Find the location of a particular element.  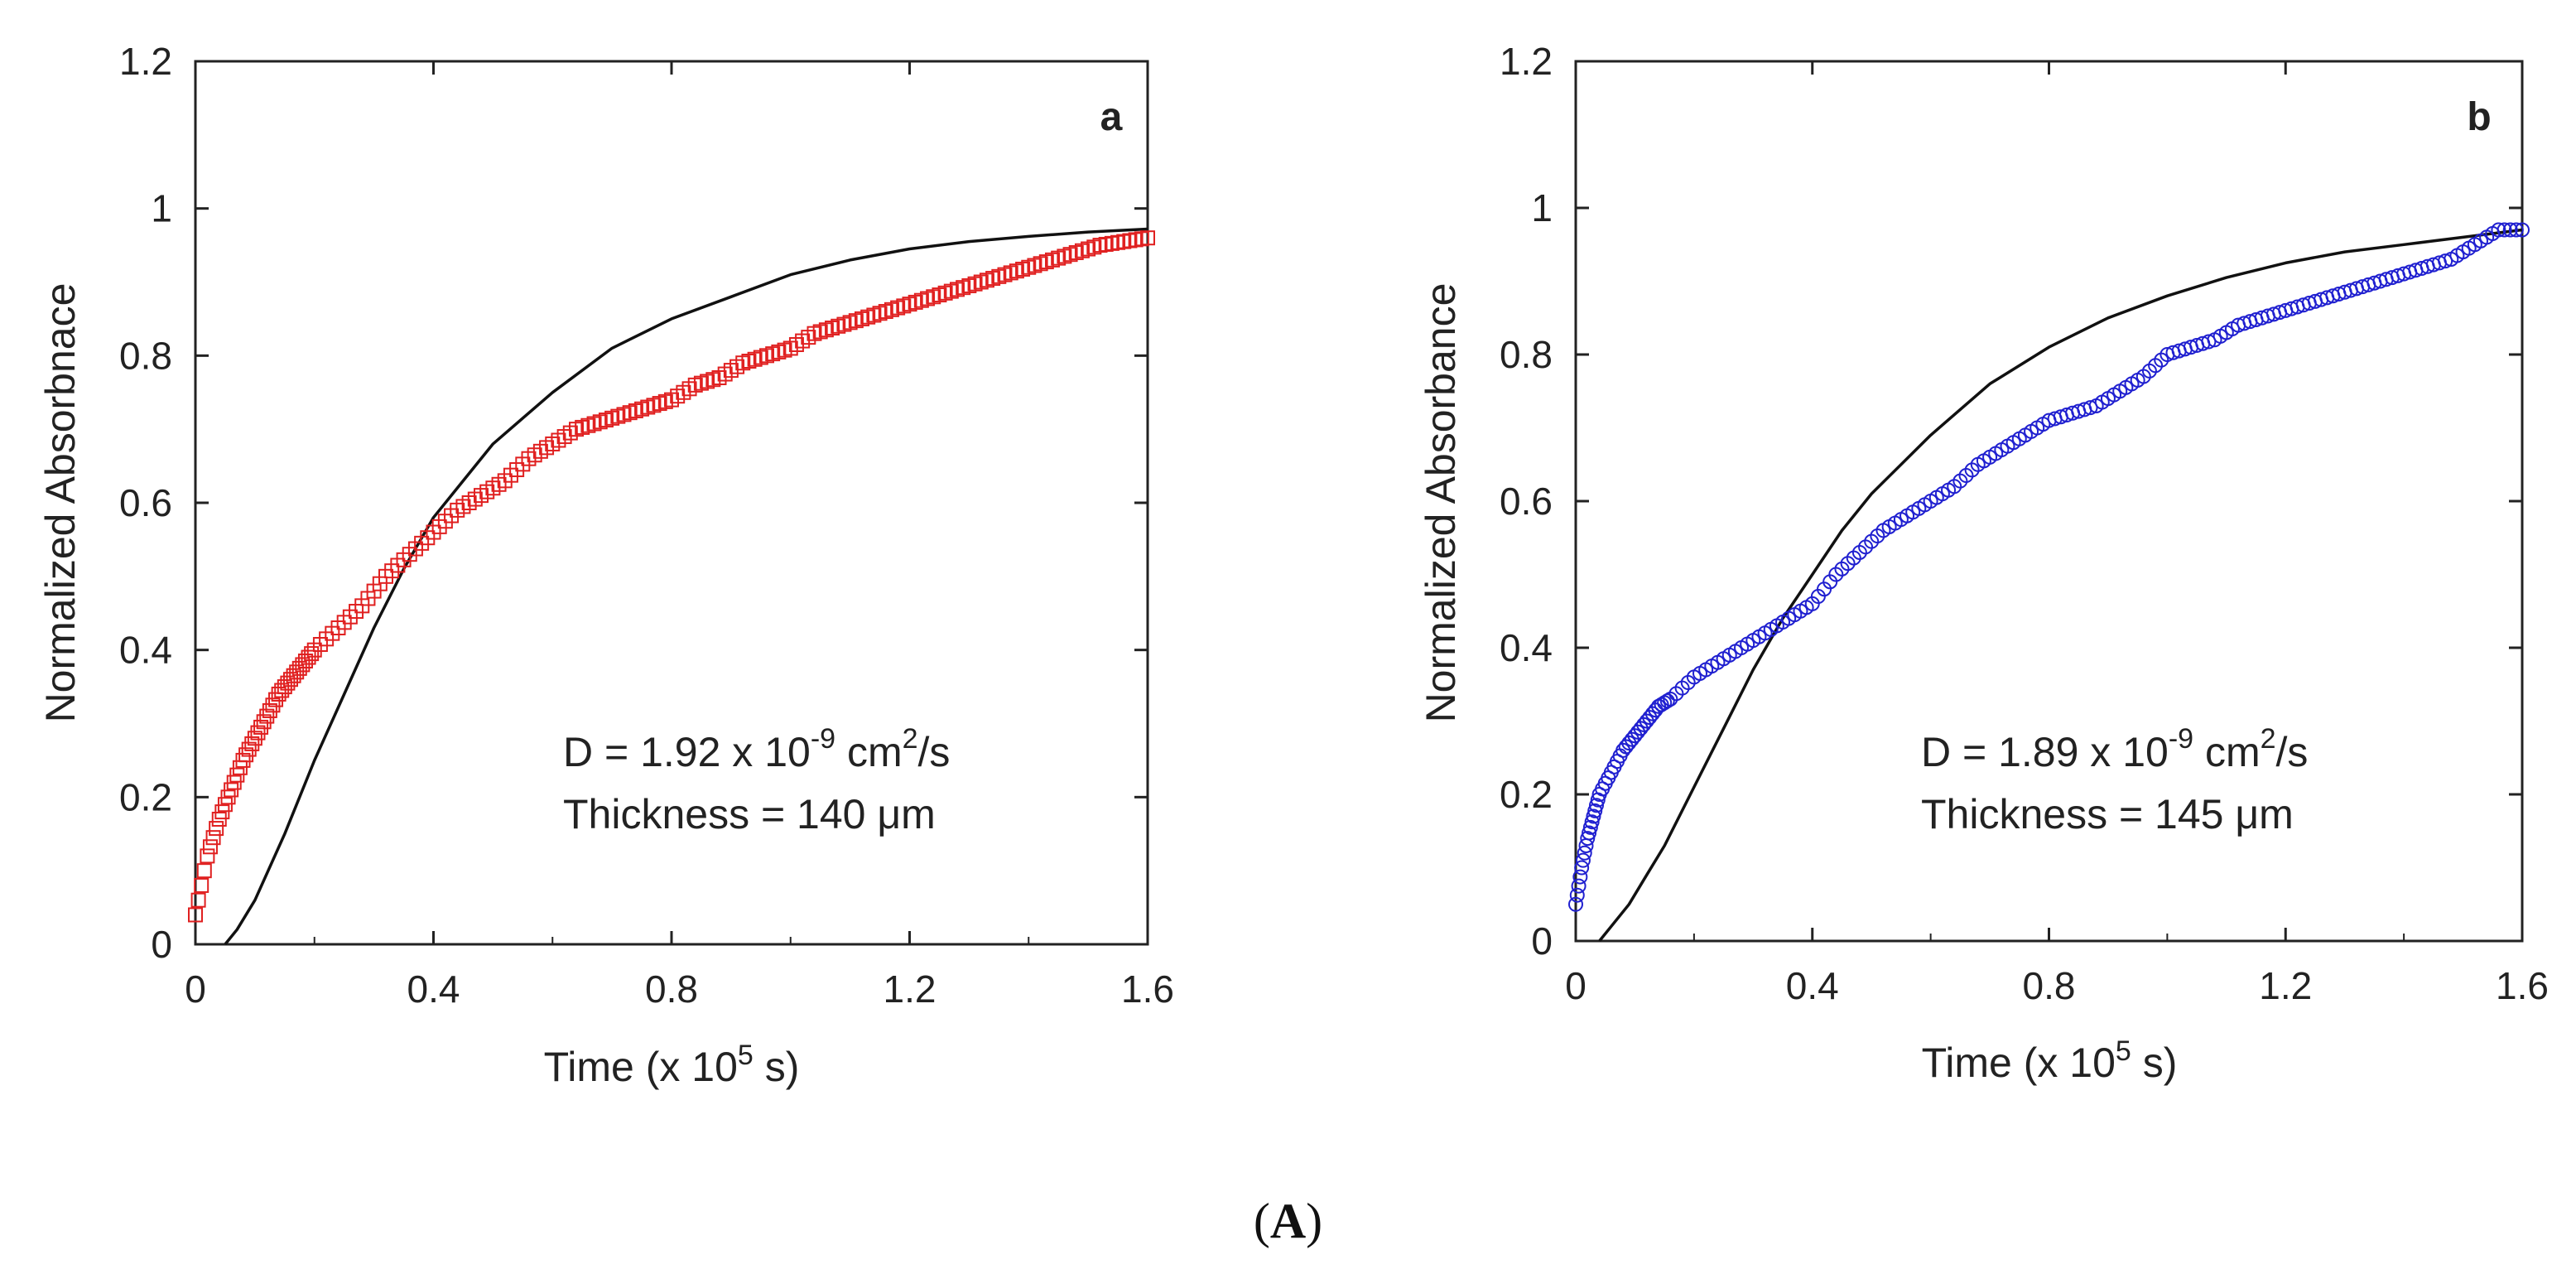

panel-letter: a is located at coordinates (1111, 117).